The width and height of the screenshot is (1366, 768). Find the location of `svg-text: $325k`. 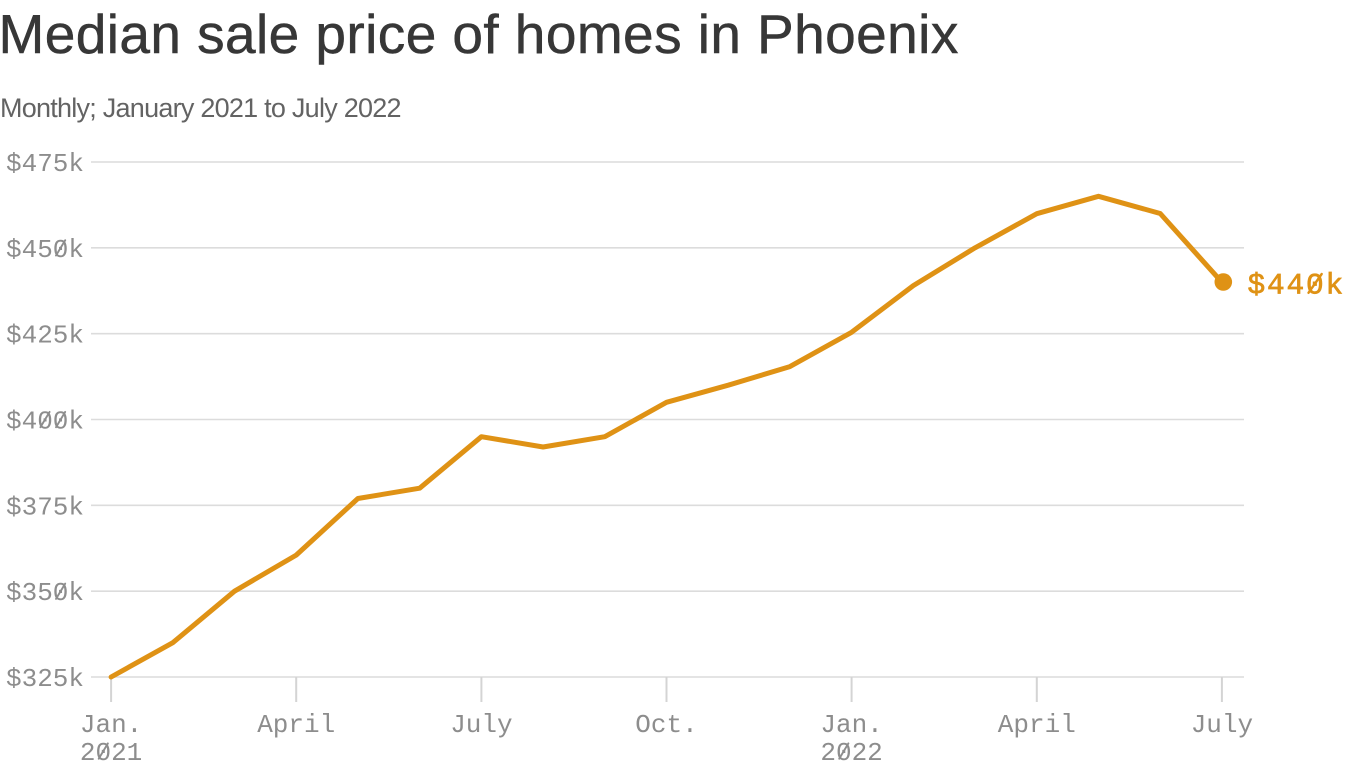

svg-text: $325k is located at coordinates (45, 679).